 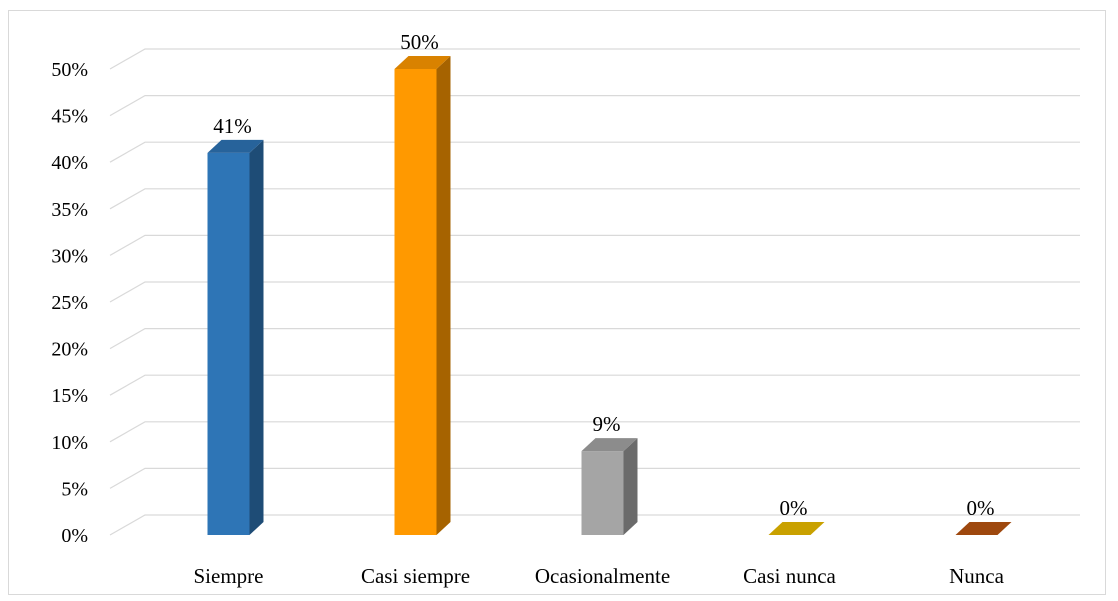 I want to click on data-label: 9%, so click(x=607, y=424).